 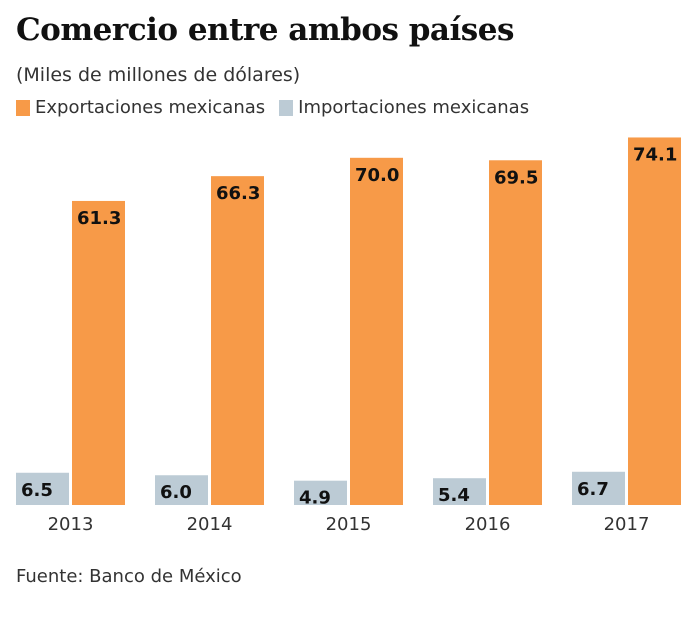 What do you see at coordinates (238, 193) in the screenshot?
I see `data-label: 66.3` at bounding box center [238, 193].